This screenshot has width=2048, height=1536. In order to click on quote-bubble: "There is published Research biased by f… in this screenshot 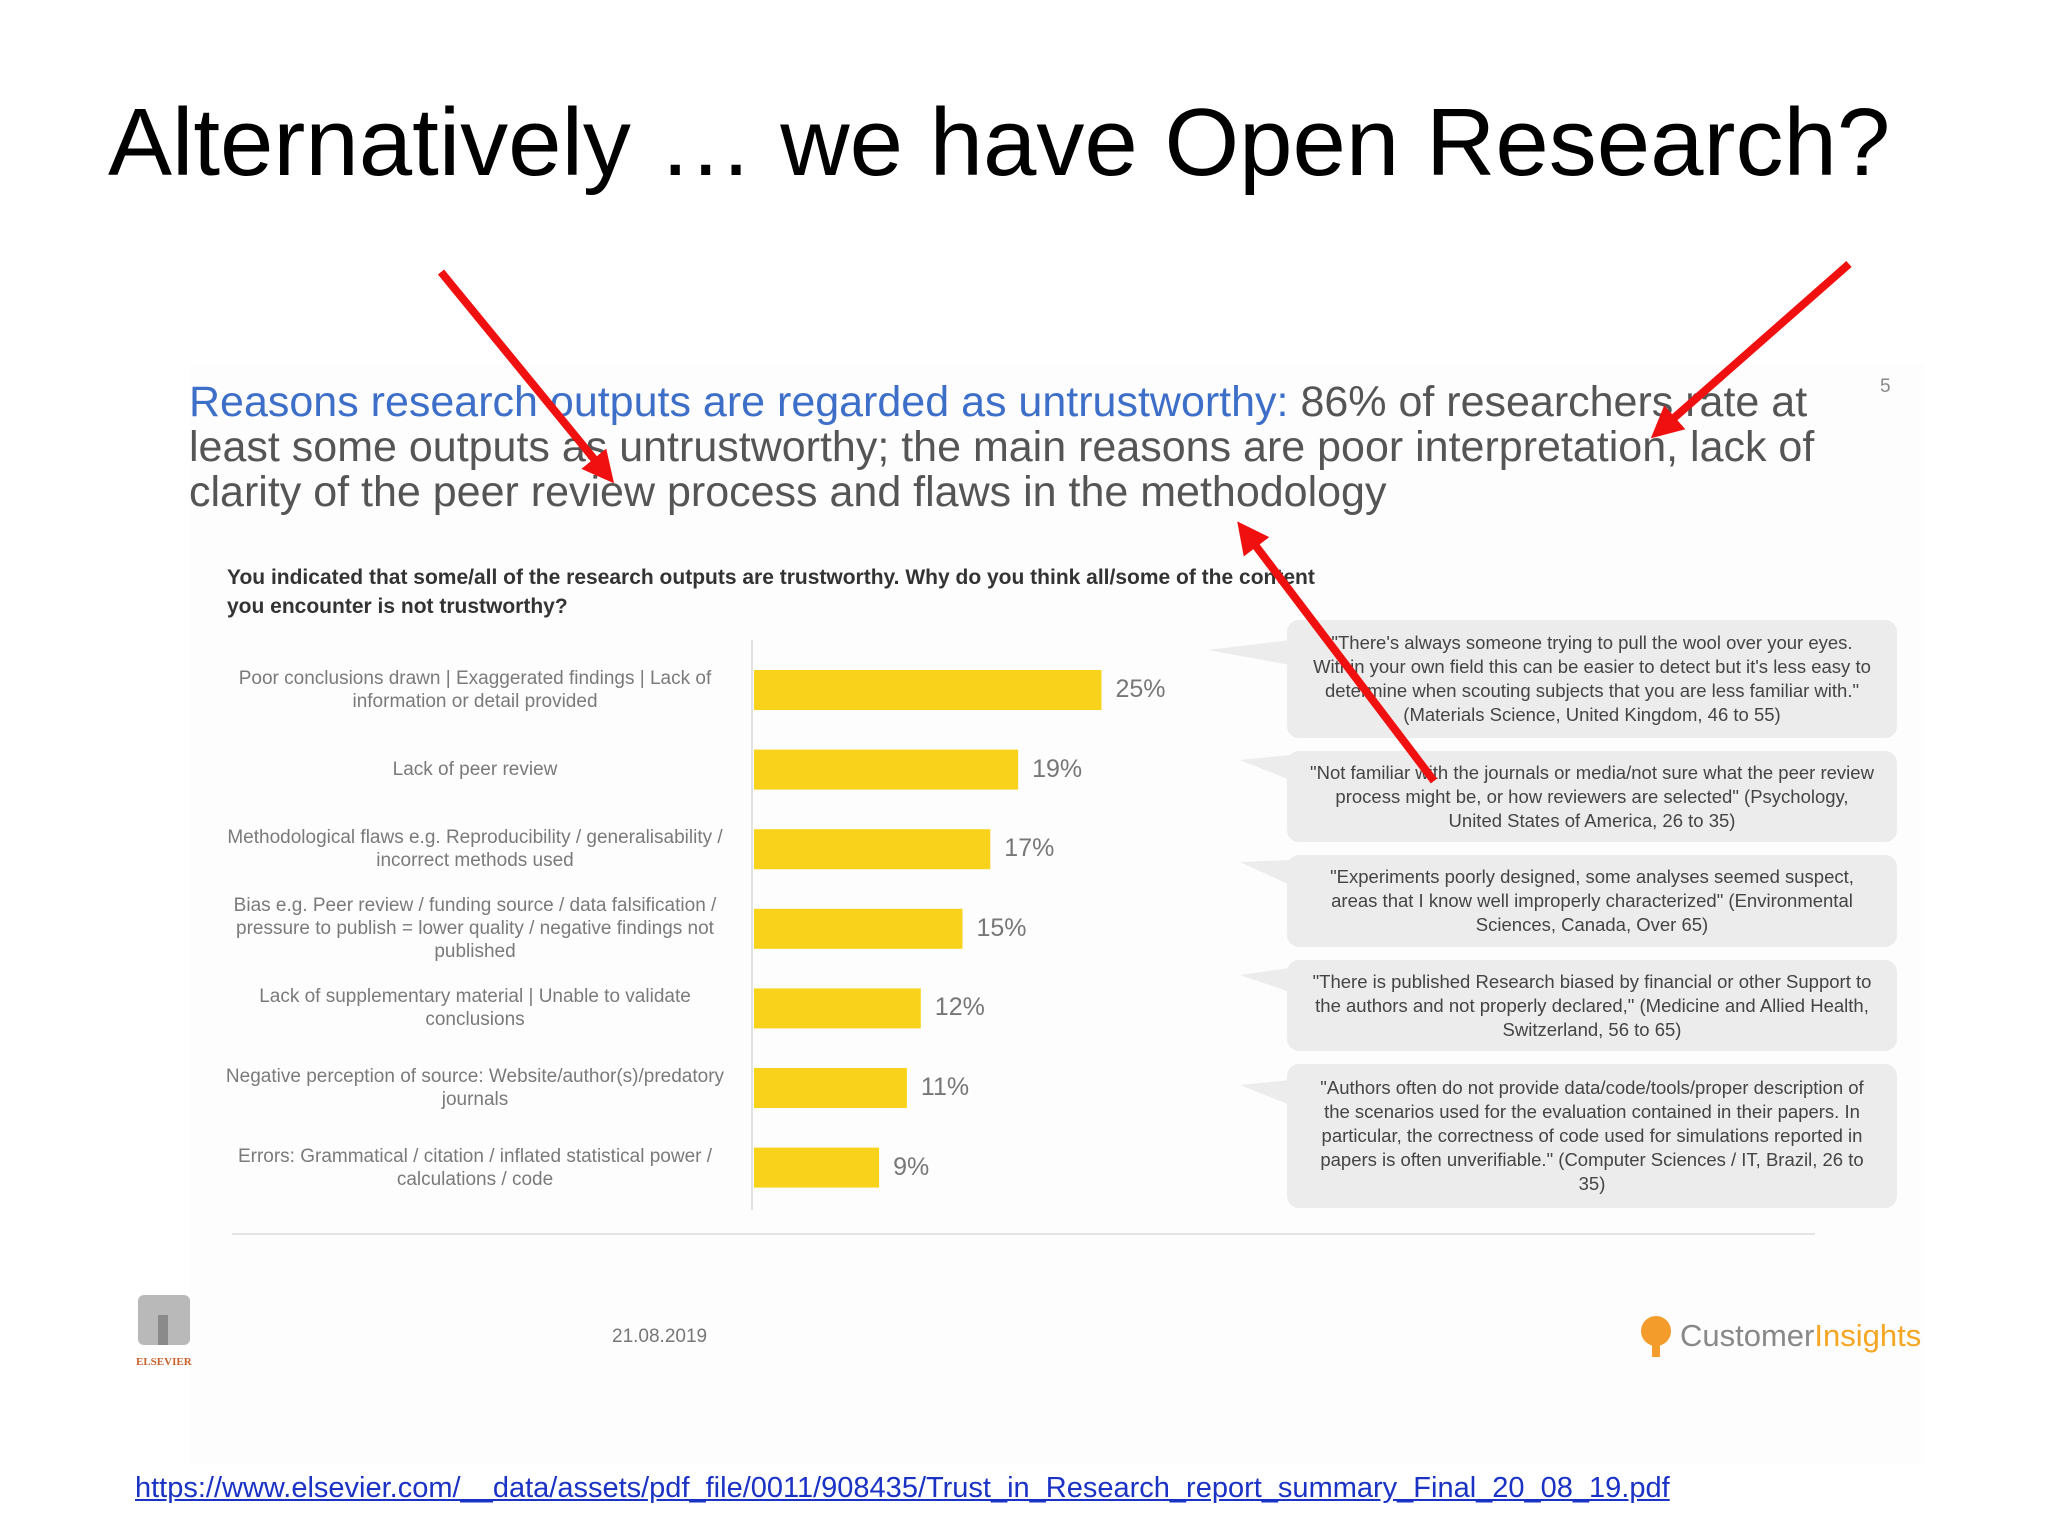, I will do `click(1592, 1005)`.